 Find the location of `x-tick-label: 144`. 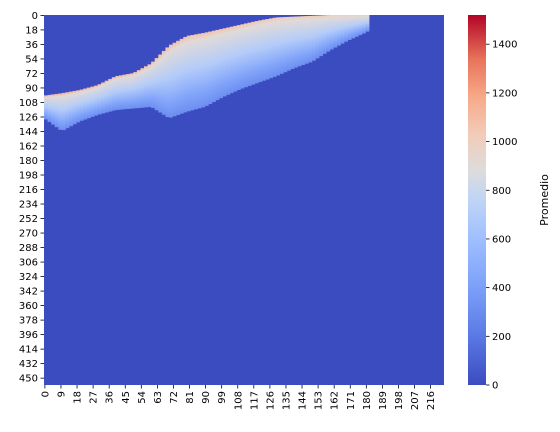

x-tick-label: 144 is located at coordinates (303, 400).